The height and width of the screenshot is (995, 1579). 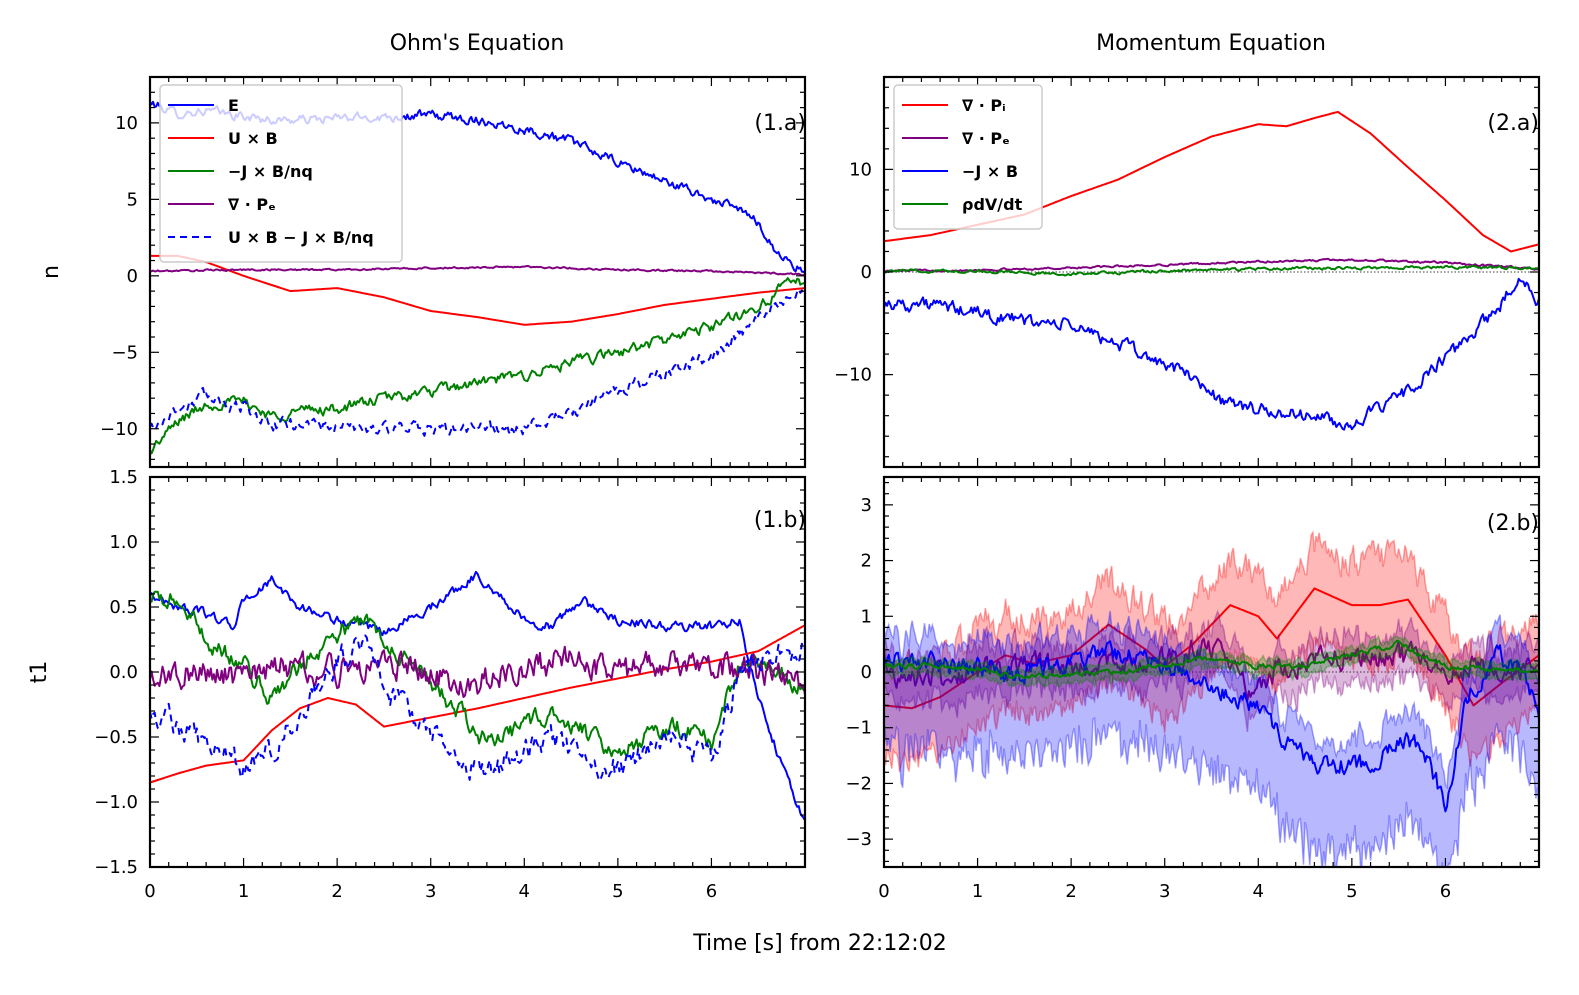 I want to click on legend-label: U × B, so click(x=253, y=138).